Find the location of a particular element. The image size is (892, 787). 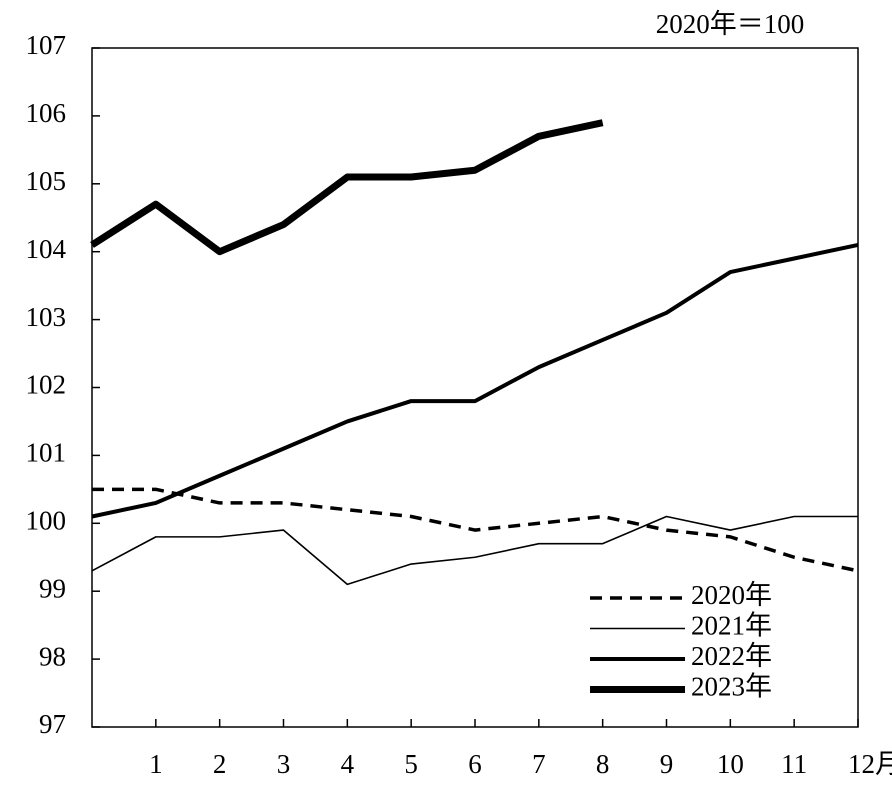

x-tick-label: 11 is located at coordinates (794, 764).